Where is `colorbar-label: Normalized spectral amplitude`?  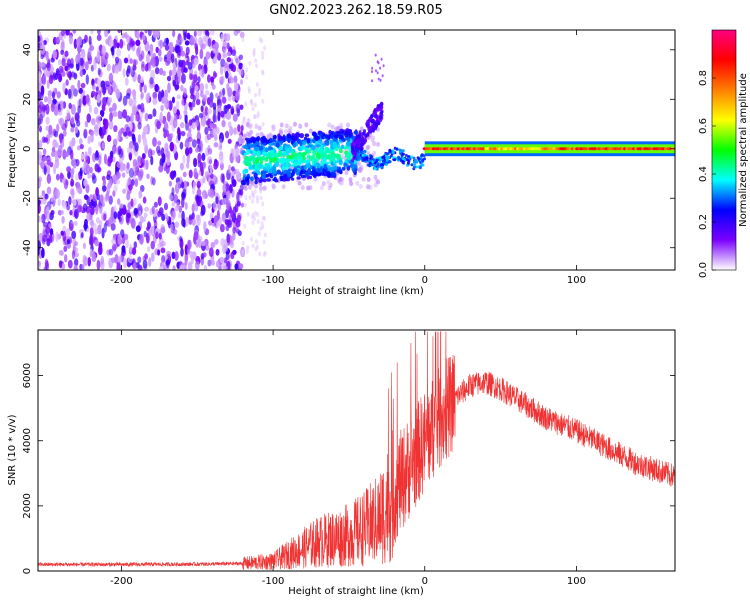
colorbar-label: Normalized spectral amplitude is located at coordinates (743, 150).